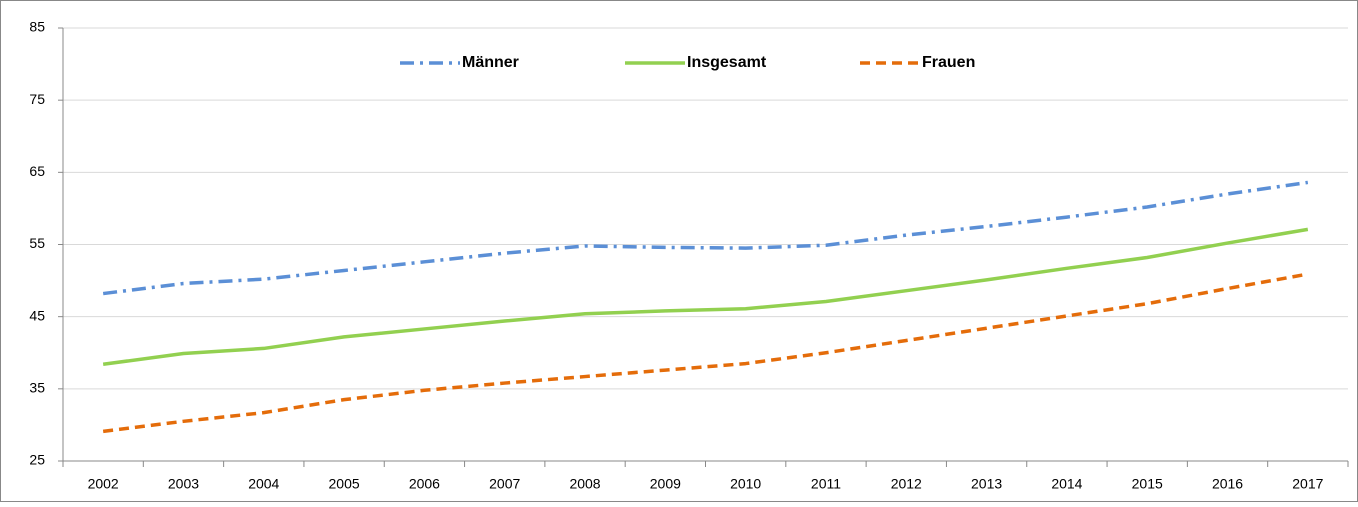 Image resolution: width=1358 pixels, height=507 pixels. I want to click on y-tick-label: 35, so click(37, 388).